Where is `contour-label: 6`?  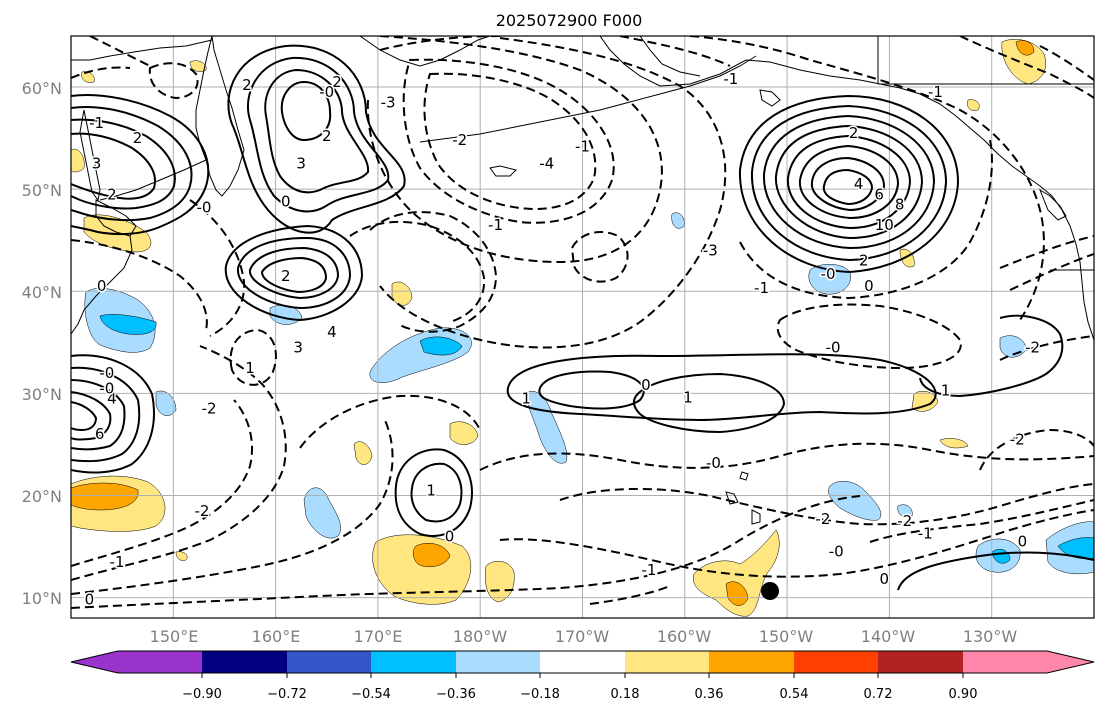
contour-label: 6 is located at coordinates (879, 194).